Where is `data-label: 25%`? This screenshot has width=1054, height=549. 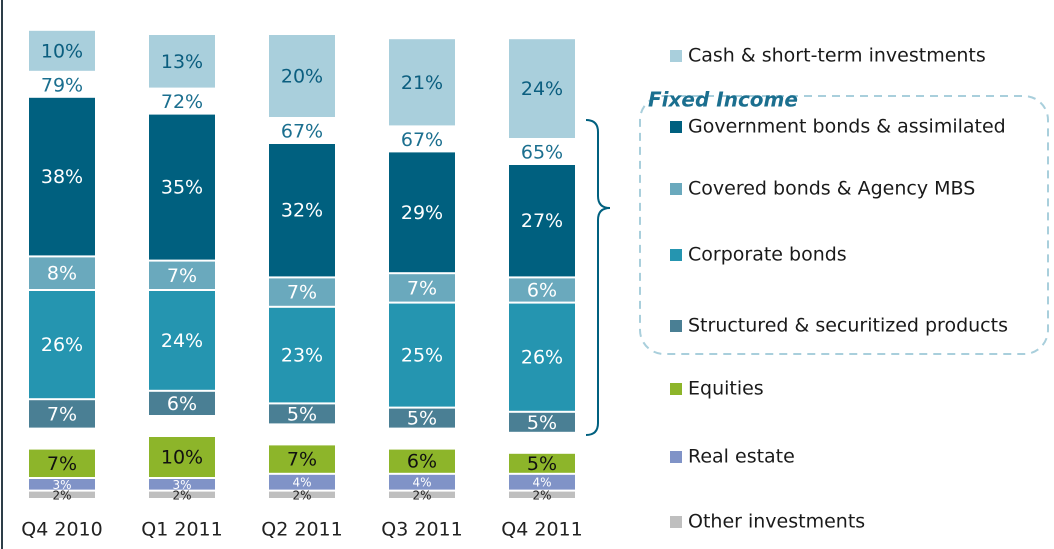
data-label: 25% is located at coordinates (422, 356).